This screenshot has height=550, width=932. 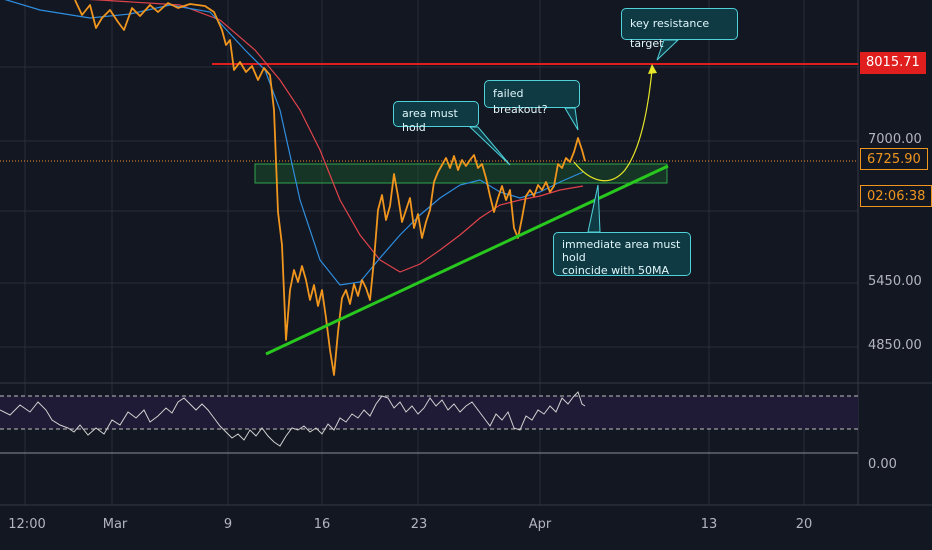 I want to click on projection-arrowhead, so click(x=652, y=69).